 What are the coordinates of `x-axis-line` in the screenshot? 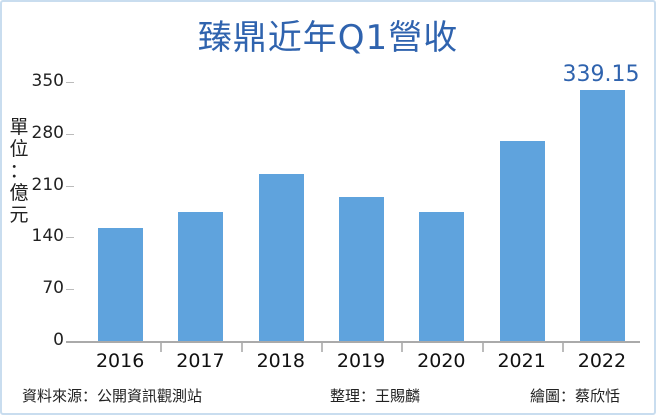 It's located at (353, 342).